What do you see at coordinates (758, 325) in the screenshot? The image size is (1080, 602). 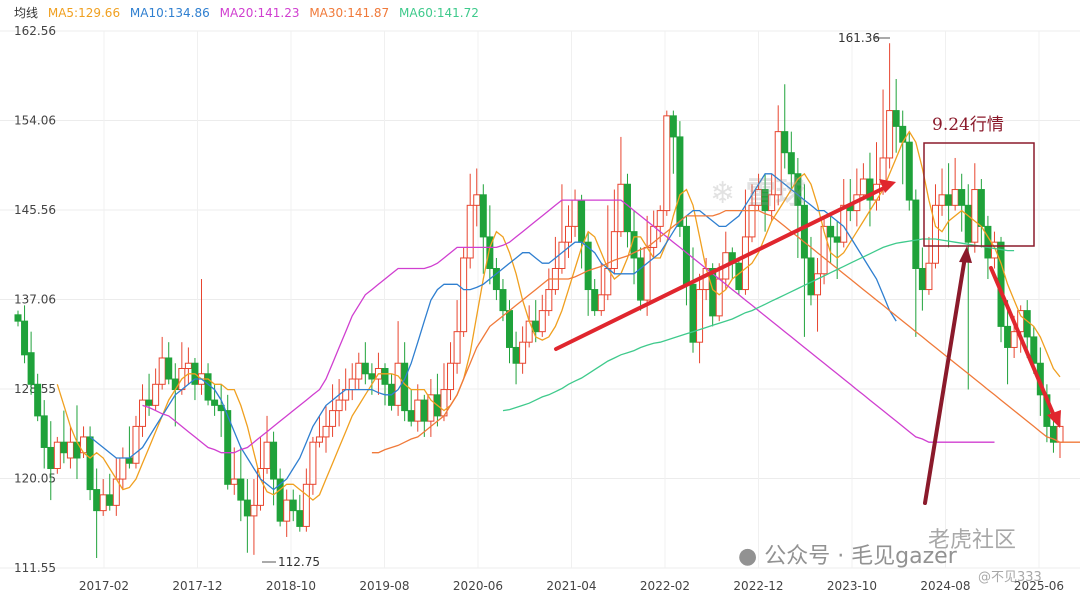 I see `ma-line-ma60` at bounding box center [758, 325].